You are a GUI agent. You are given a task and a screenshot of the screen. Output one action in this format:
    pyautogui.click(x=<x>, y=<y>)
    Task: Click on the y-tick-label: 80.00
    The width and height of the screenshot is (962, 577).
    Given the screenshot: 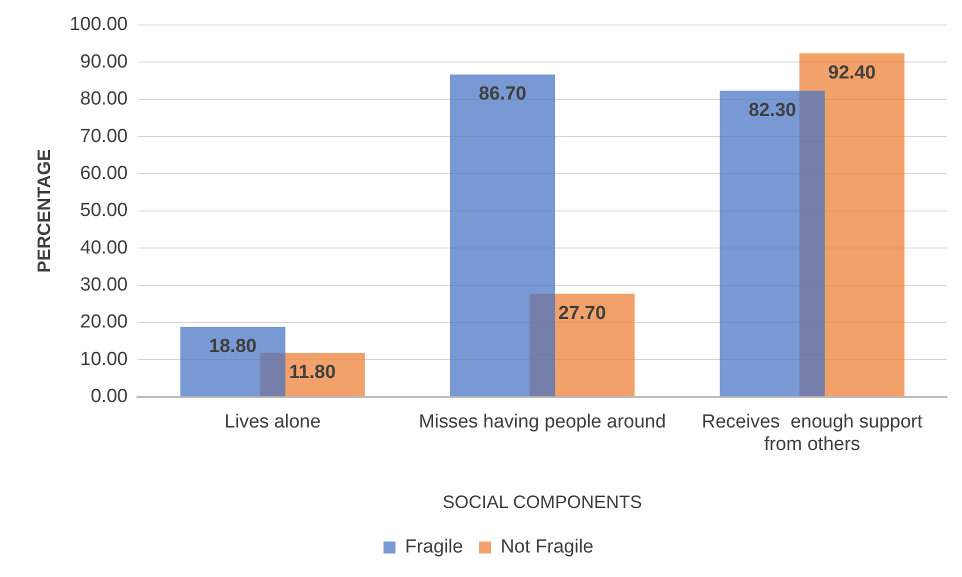 What is the action you would take?
    pyautogui.click(x=104, y=99)
    